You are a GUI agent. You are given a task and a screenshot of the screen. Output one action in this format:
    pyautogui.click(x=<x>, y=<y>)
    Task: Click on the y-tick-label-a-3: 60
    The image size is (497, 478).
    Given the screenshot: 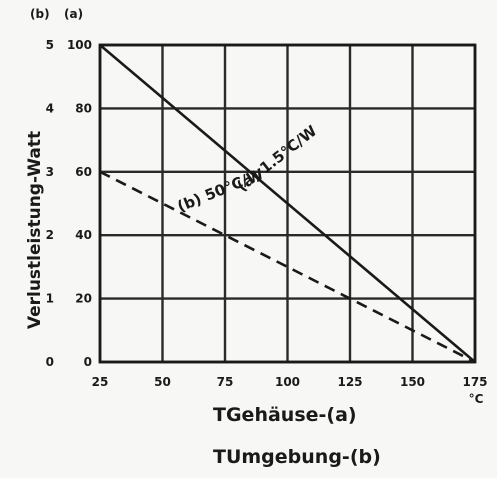 What is the action you would take?
    pyautogui.click(x=83, y=172)
    